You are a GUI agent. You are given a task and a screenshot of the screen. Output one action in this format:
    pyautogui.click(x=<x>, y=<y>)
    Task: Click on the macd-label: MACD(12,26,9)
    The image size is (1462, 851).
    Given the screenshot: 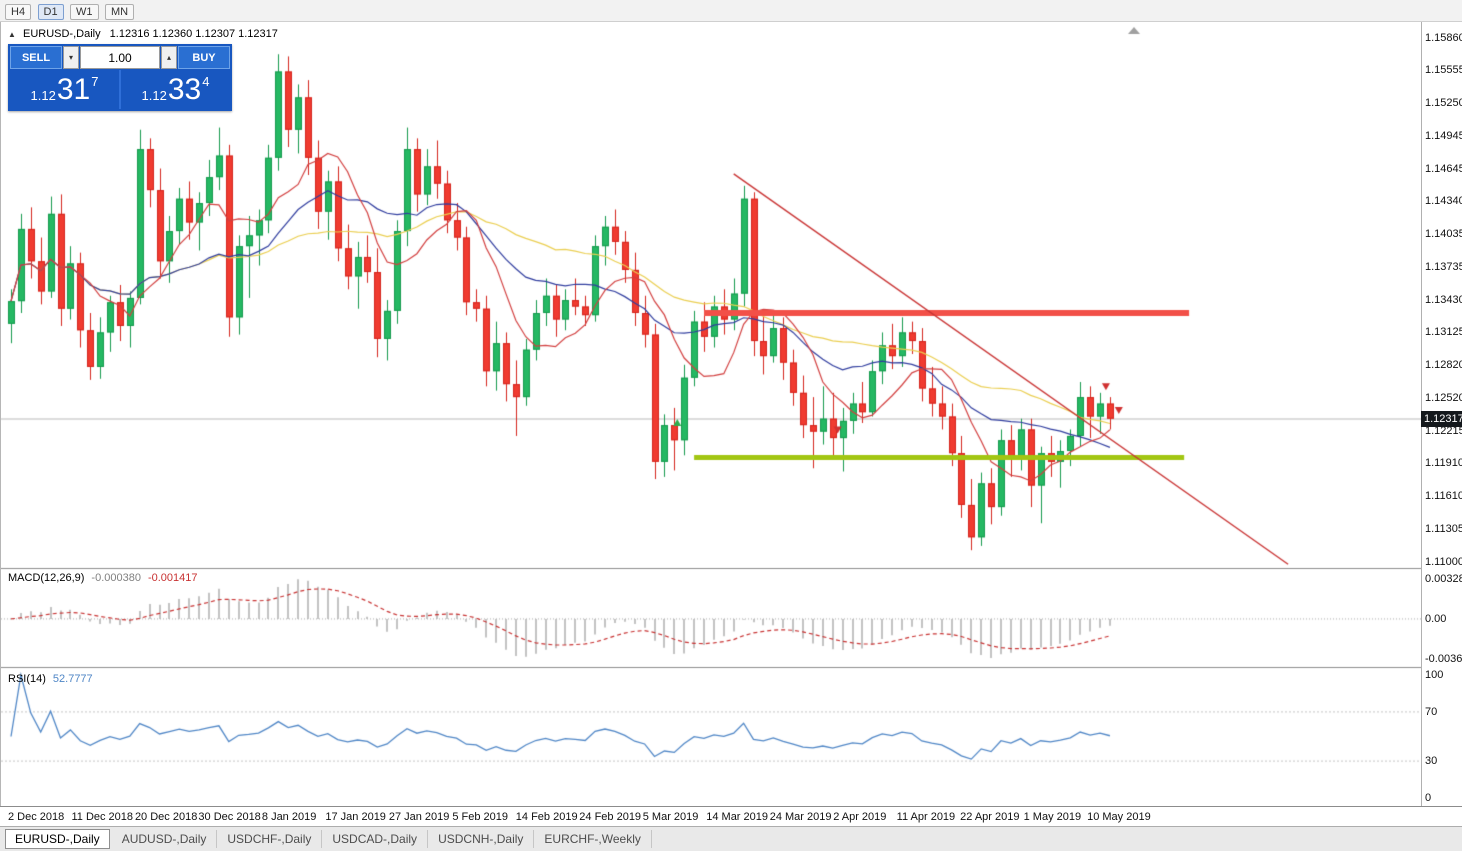 What is the action you would take?
    pyautogui.click(x=46, y=578)
    